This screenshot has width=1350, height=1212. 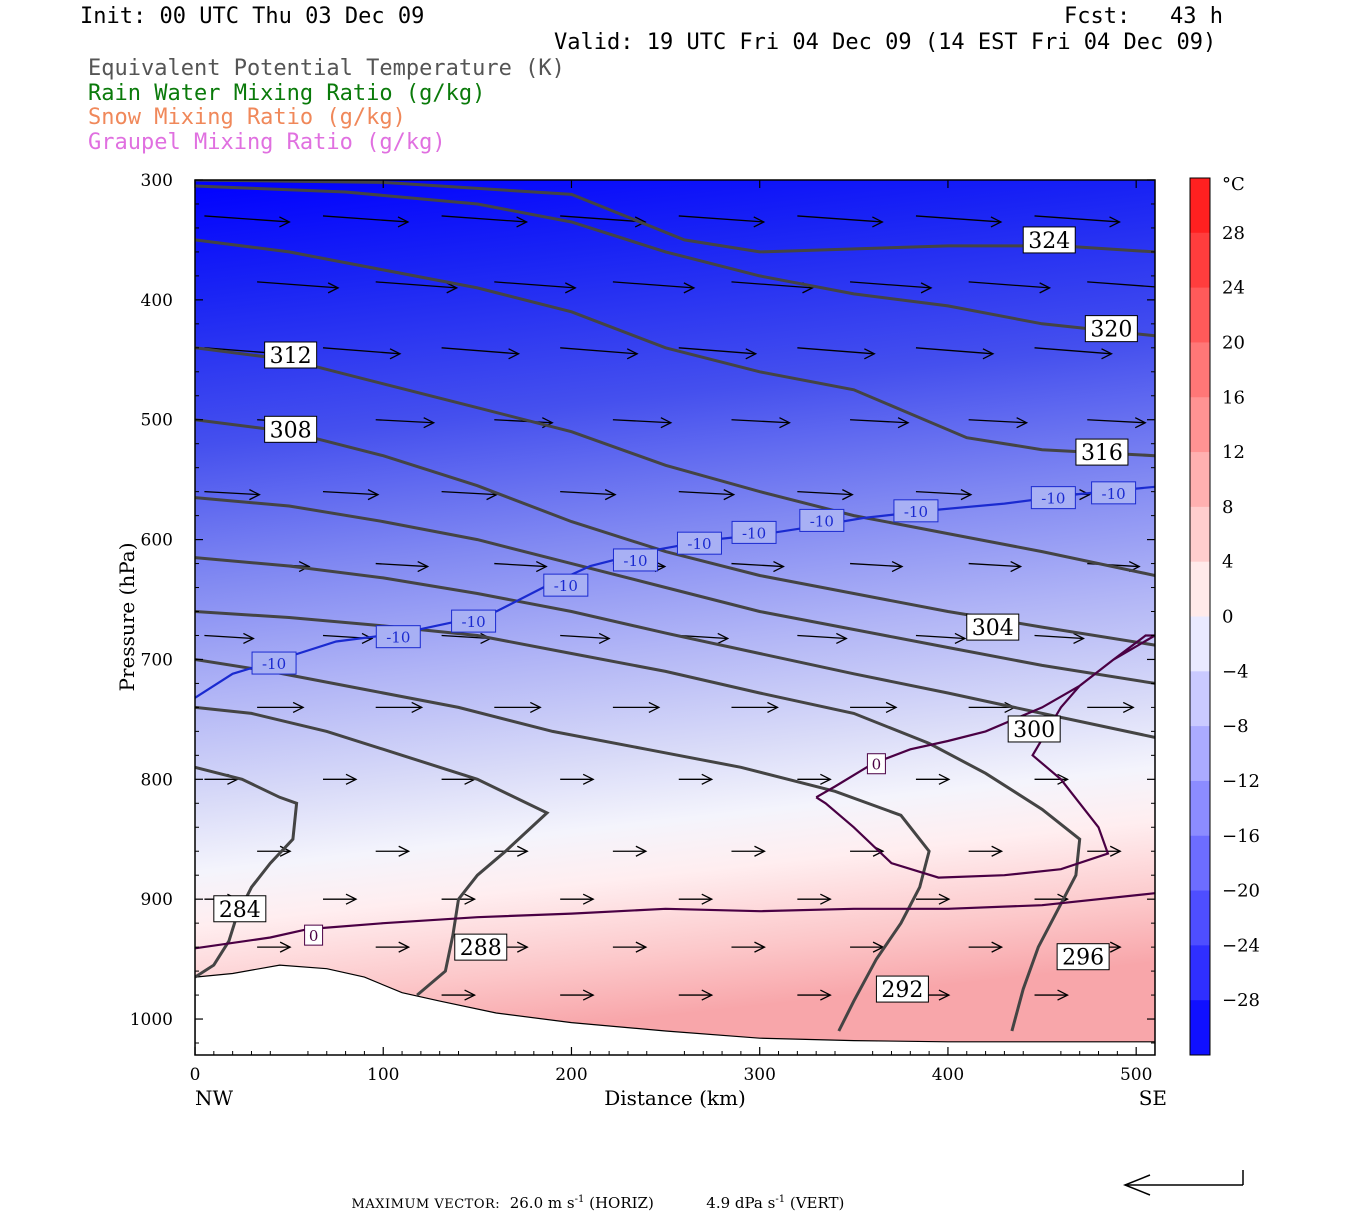 I want to click on max-vector-label: MAXIMUM VECTOR:, so click(x=426, y=1204).